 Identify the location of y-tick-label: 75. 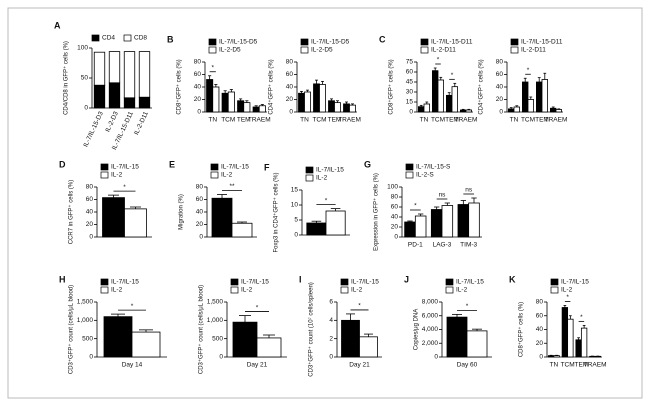
(410, 62).